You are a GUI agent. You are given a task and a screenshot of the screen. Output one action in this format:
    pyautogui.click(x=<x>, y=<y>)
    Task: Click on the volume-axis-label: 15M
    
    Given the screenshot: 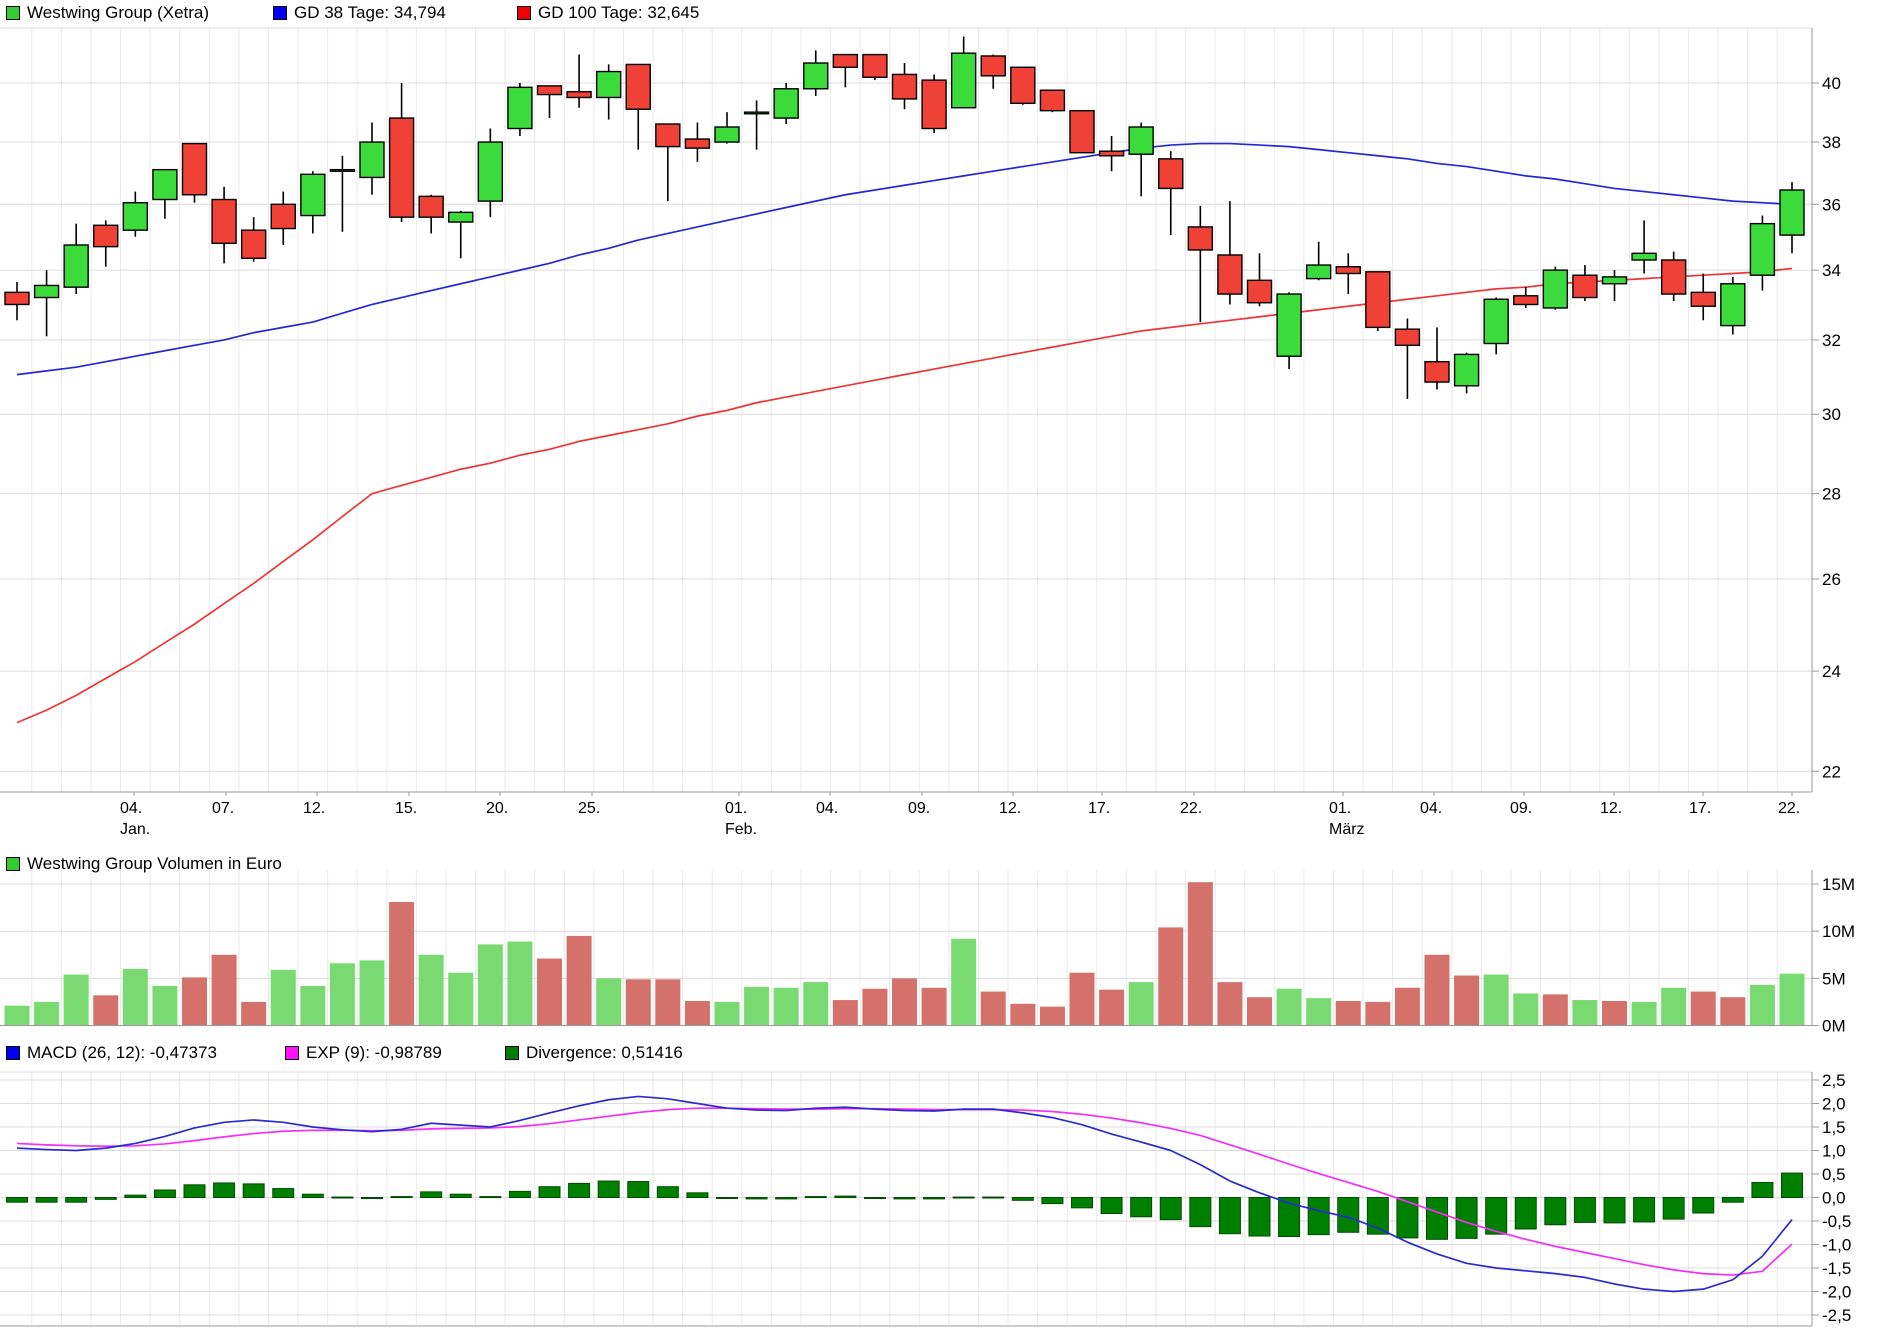 What is the action you would take?
    pyautogui.click(x=1838, y=884)
    